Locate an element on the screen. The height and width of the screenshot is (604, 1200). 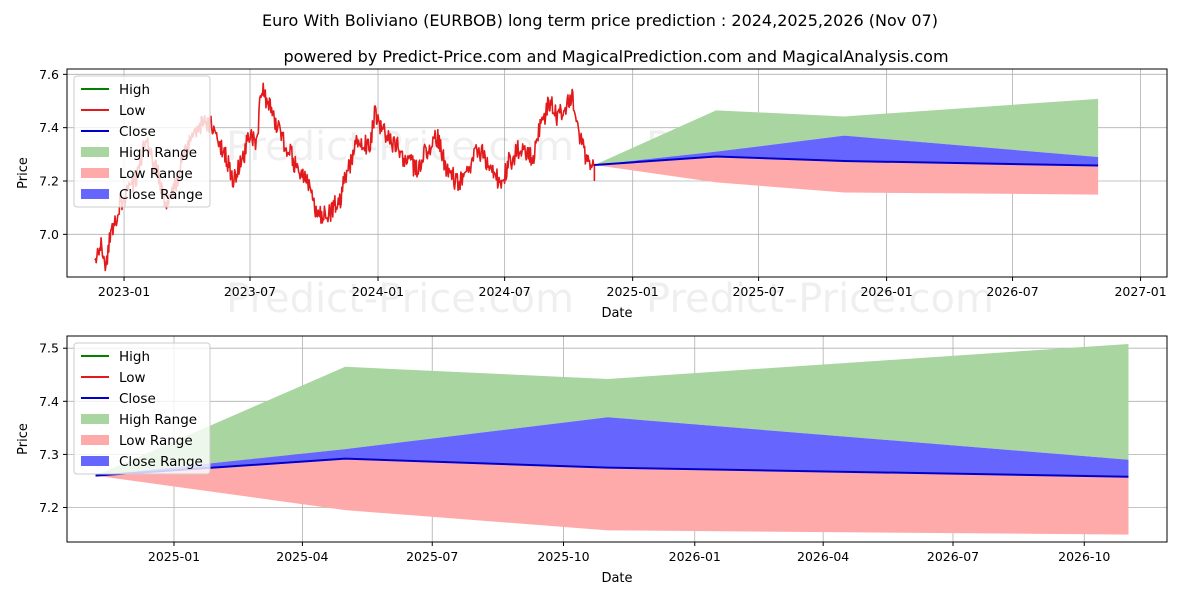
x-tick-label: 2026-04 is located at coordinates (823, 556).